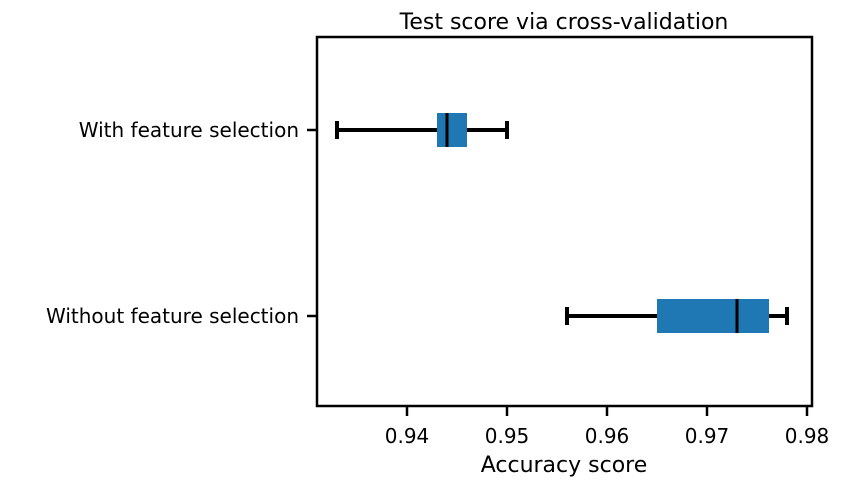  What do you see at coordinates (507, 436) in the screenshot?
I see `x-tick-label: 0.95` at bounding box center [507, 436].